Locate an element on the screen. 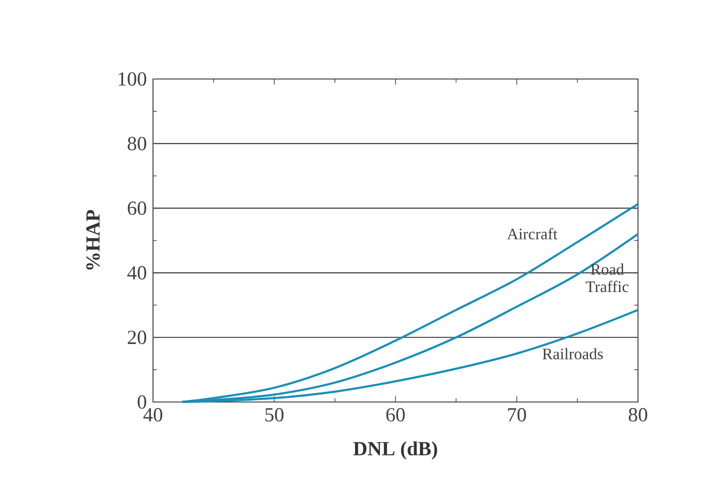 This screenshot has width=701, height=489. x-tick-label: 60 is located at coordinates (395, 415).